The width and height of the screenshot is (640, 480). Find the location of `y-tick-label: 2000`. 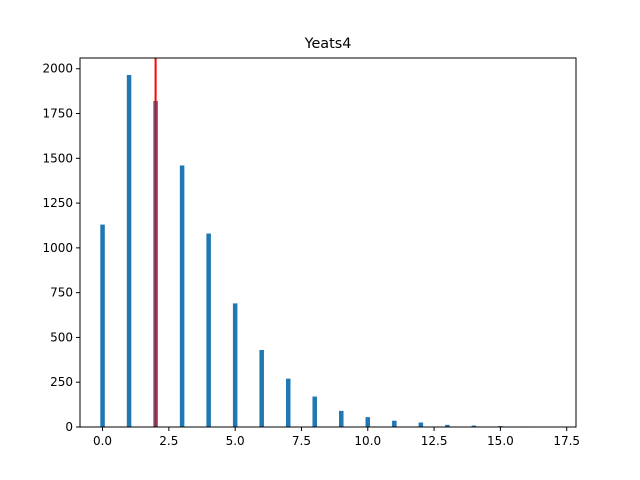

y-tick-label: 2000 is located at coordinates (57, 69).